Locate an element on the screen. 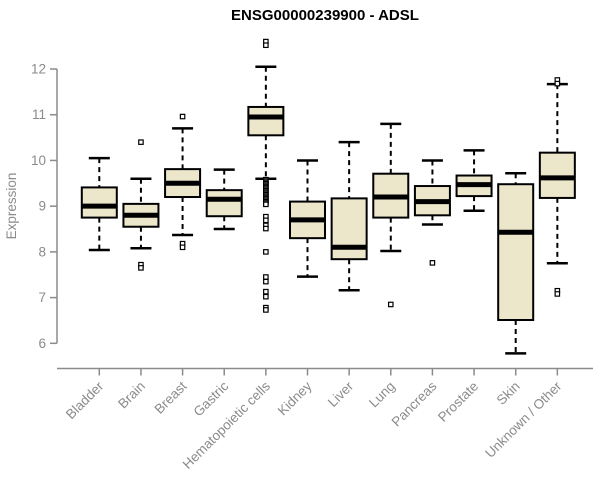 The width and height of the screenshot is (600, 500). x-category-label: Breast is located at coordinates (170, 397).